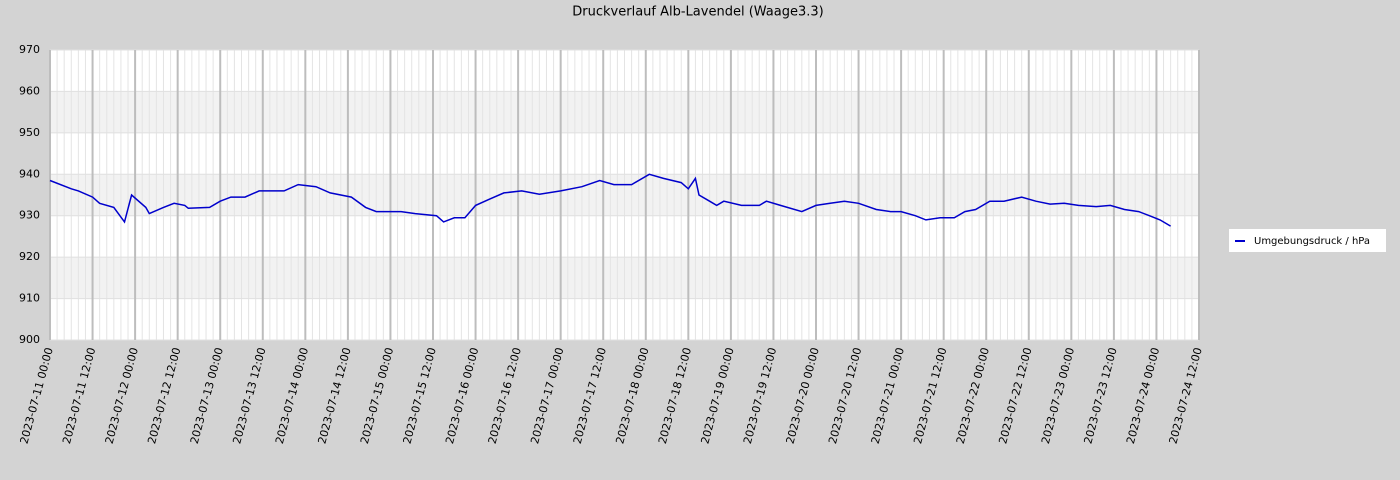 The image size is (1400, 480). Describe the element at coordinates (29, 339) in the screenshot. I see `y-tick-label: 900` at that location.